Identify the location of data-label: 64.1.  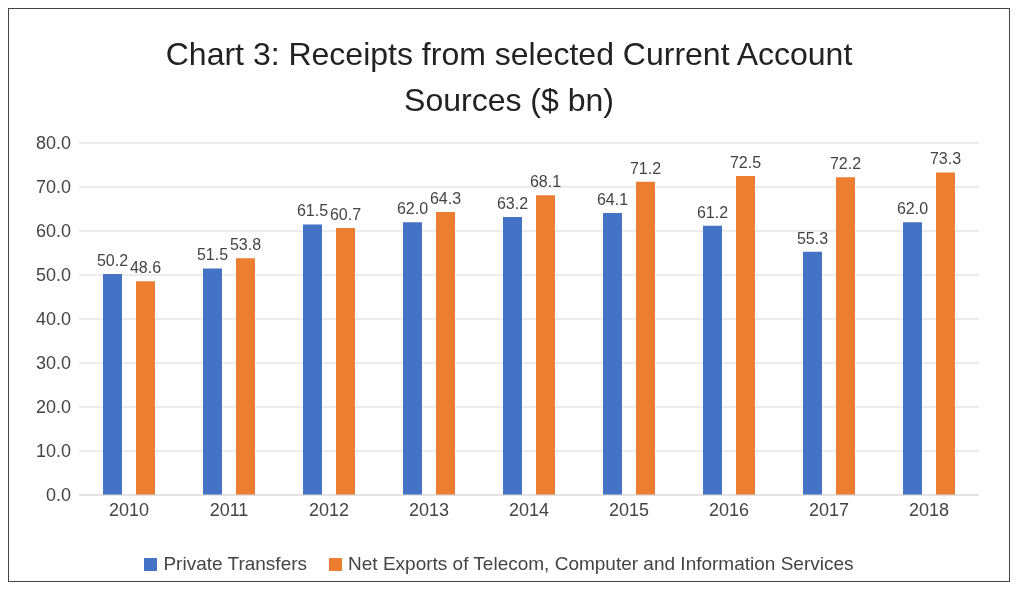
(612, 199).